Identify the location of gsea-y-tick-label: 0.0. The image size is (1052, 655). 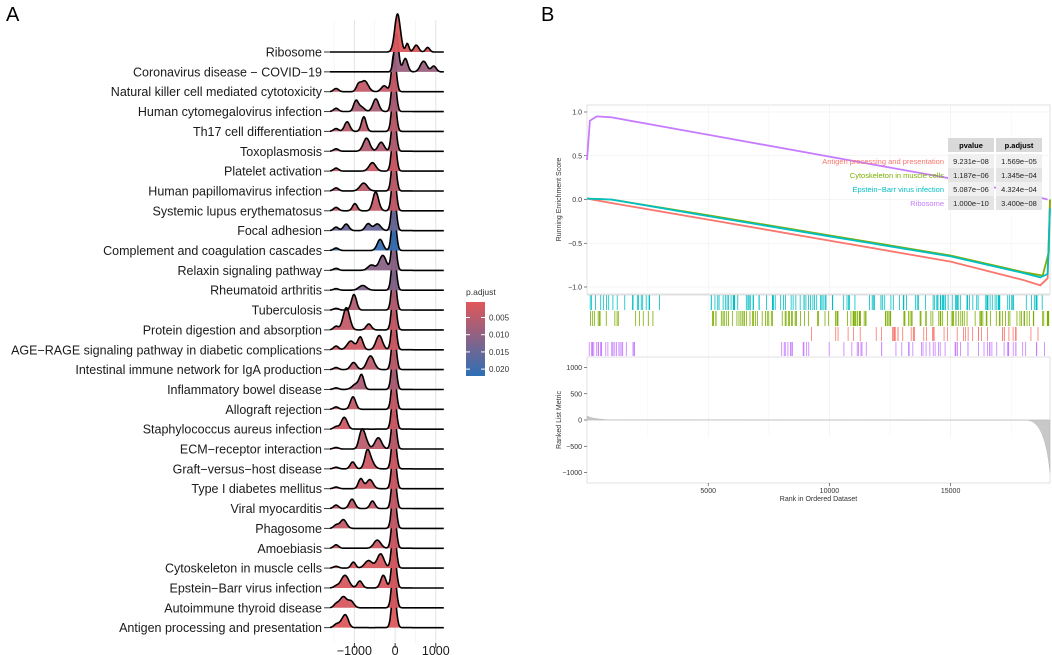
(577, 200).